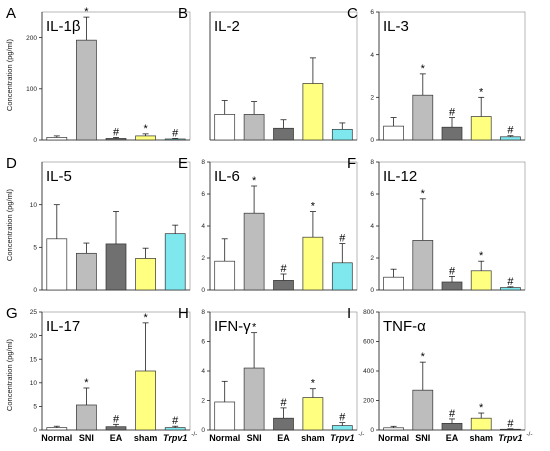 This screenshot has height=451, width=550. Describe the element at coordinates (452, 438) in the screenshot. I see `x-category-label: EA` at that location.